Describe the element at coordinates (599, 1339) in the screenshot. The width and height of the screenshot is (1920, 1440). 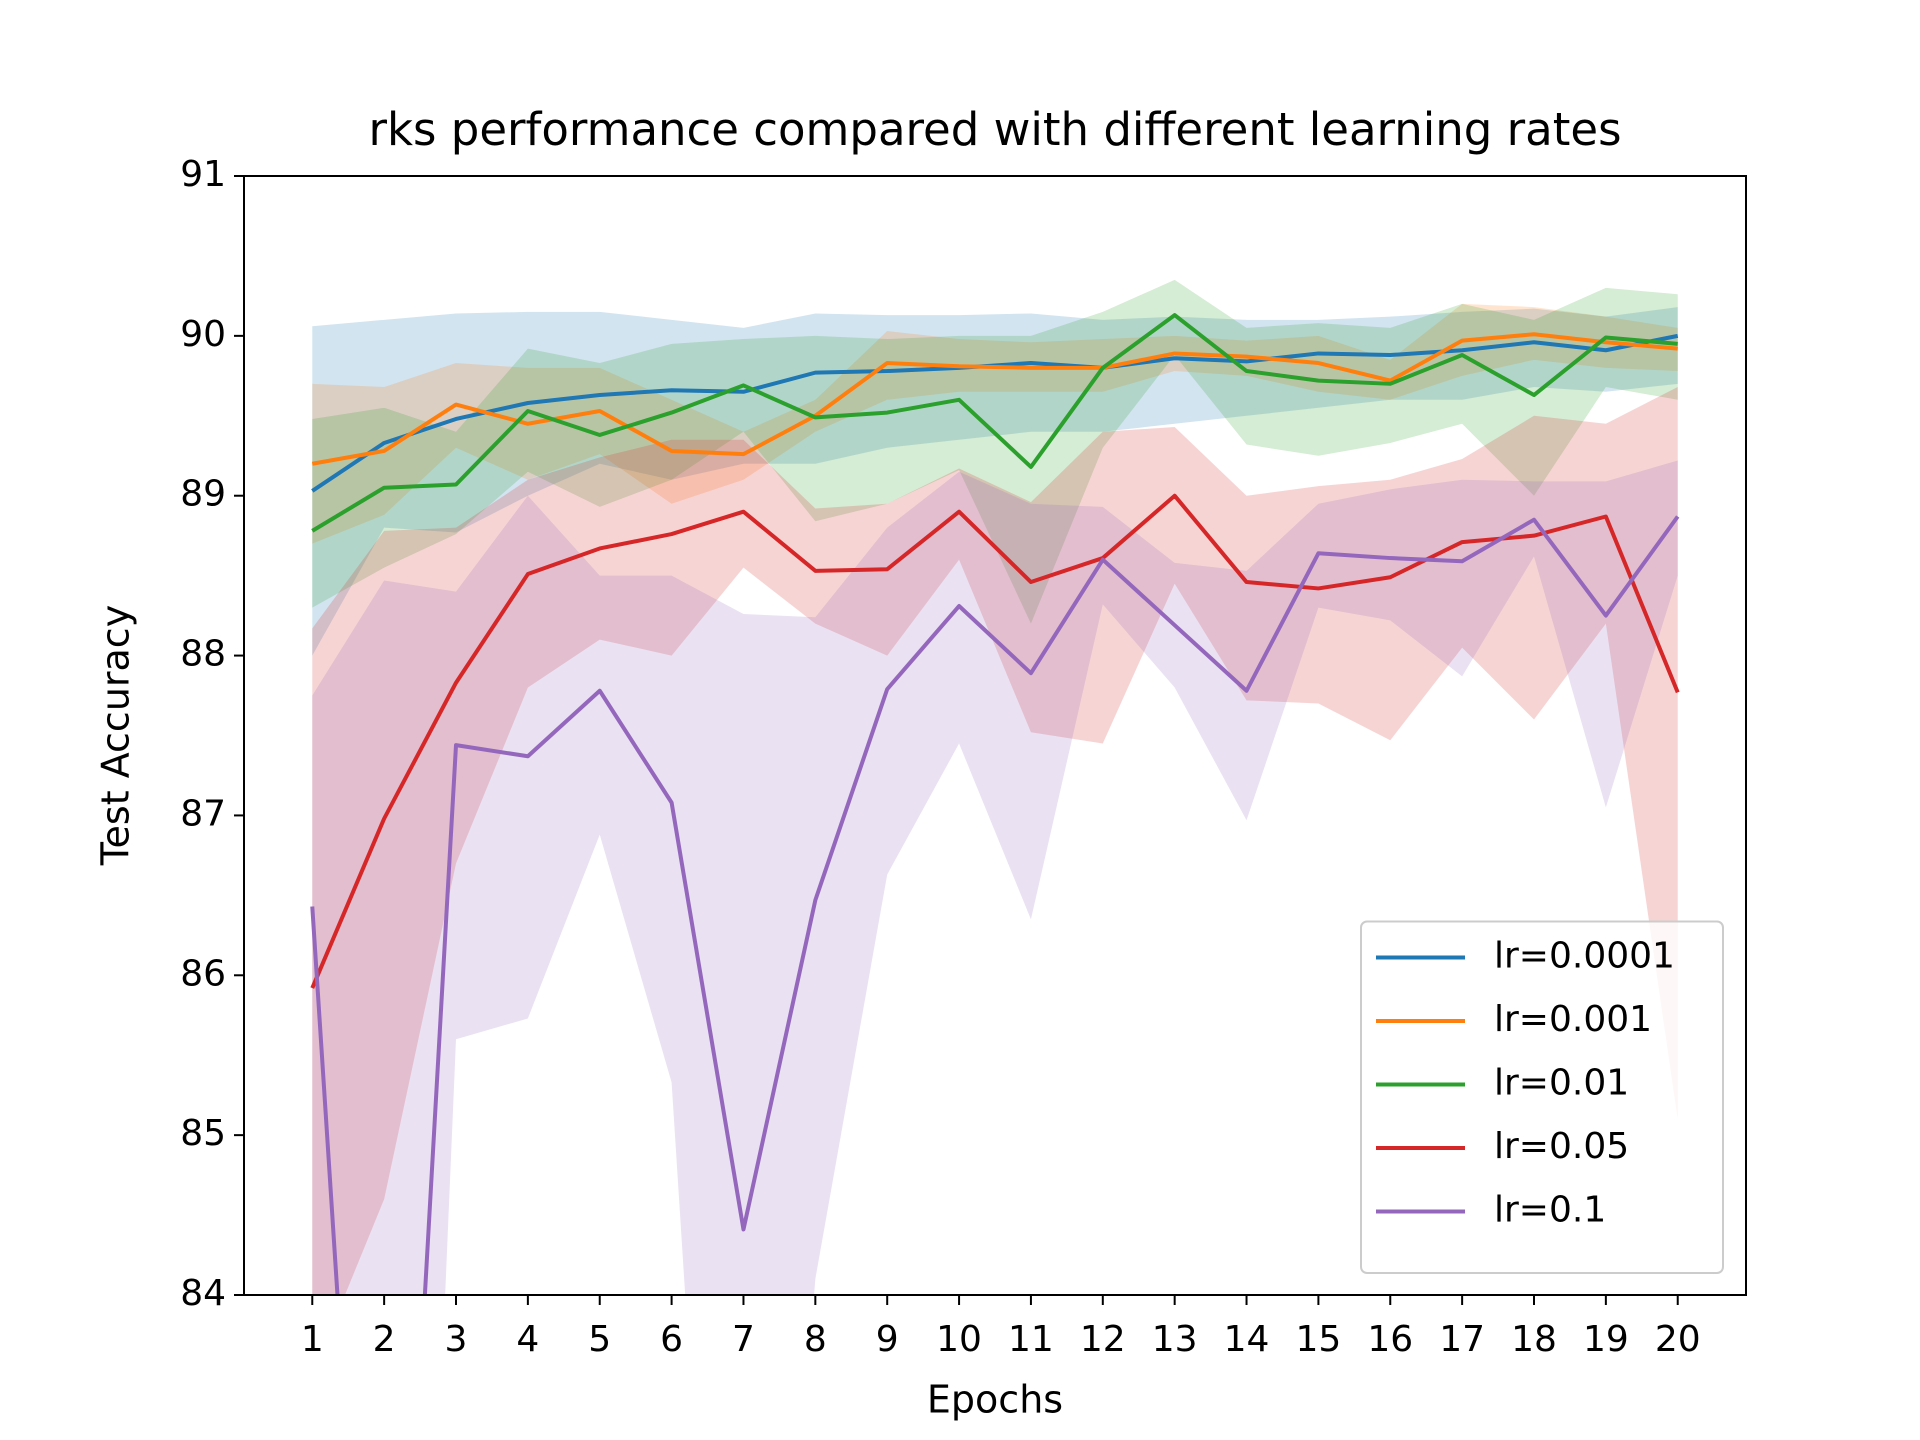
I see `x-tick-label: 5` at that location.